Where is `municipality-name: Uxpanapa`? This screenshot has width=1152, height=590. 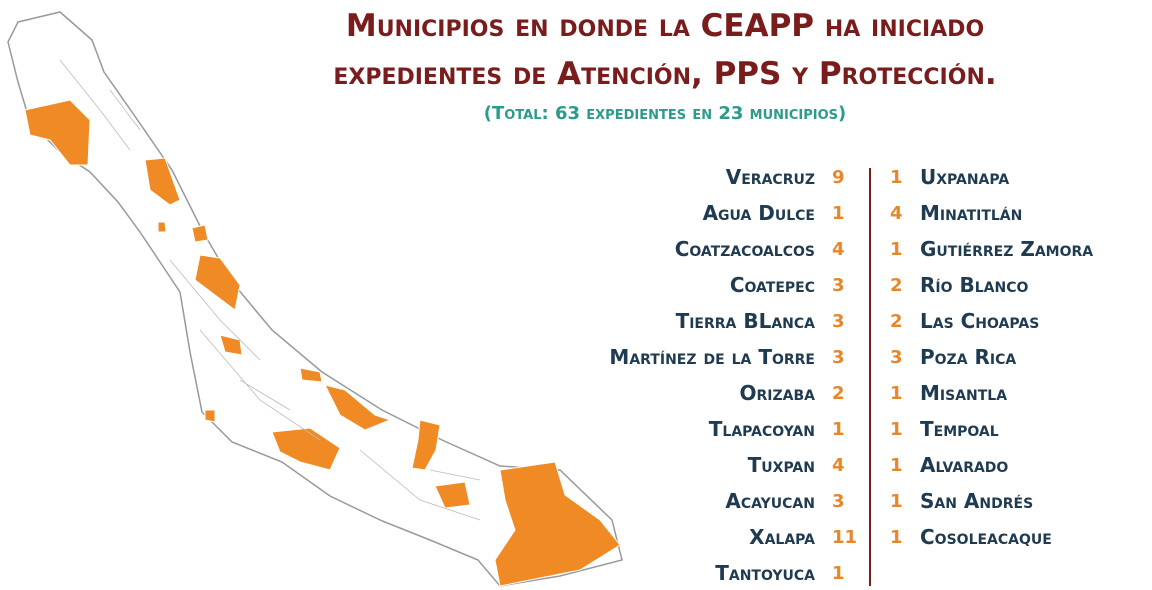
municipality-name: Uxpanapa is located at coordinates (965, 177).